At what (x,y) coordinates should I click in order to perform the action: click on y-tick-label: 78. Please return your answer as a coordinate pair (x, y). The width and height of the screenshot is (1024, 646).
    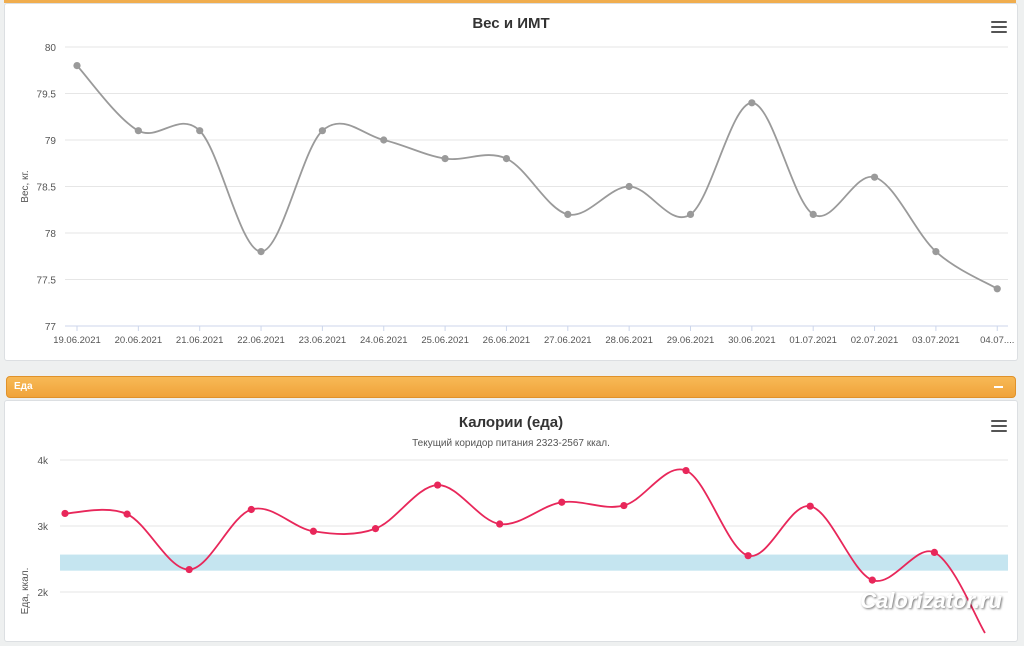
    Looking at the image, I should click on (51, 234).